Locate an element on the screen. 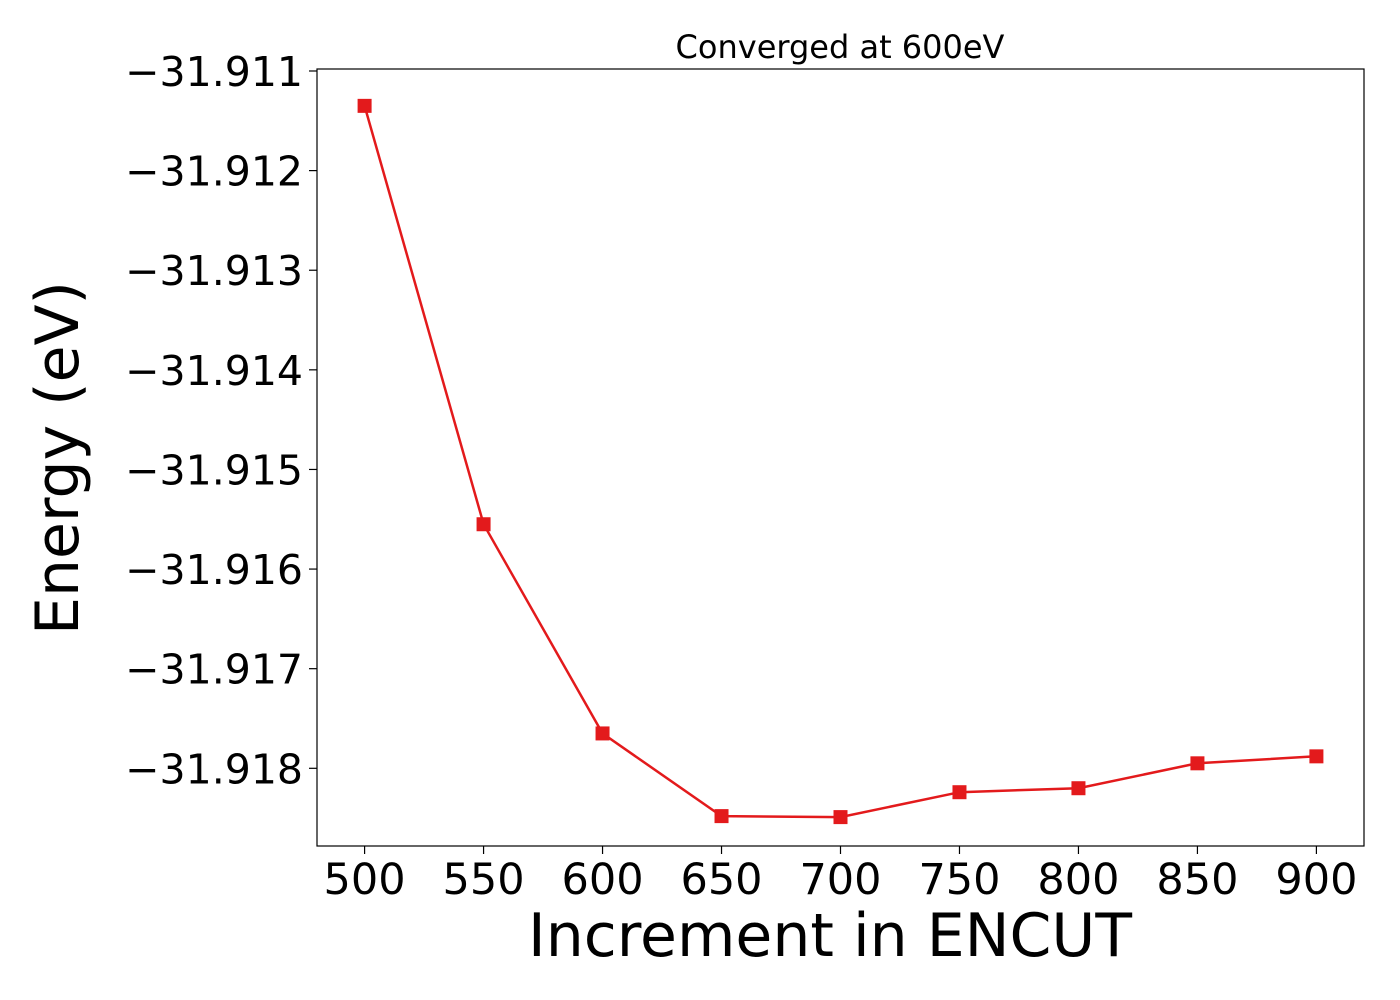 The image size is (1400, 1000). x-tick-label: 900 is located at coordinates (1316, 880).